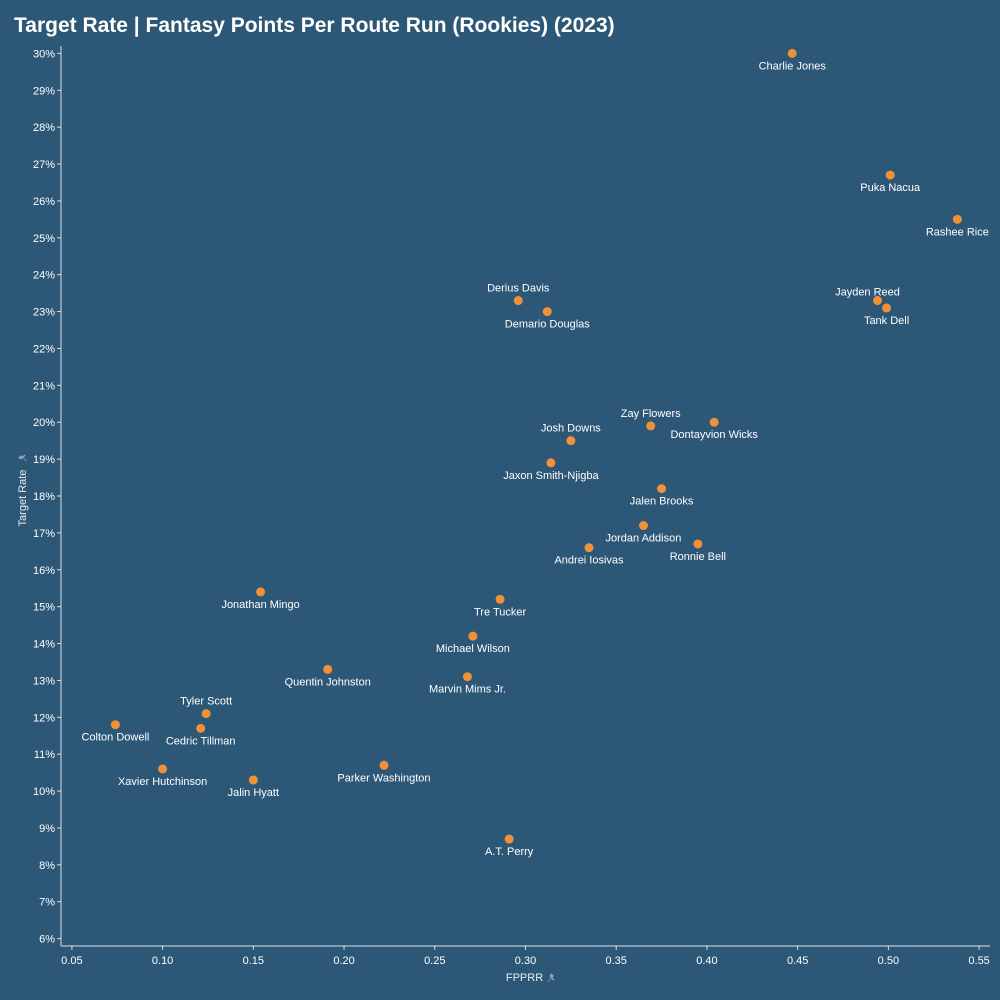 The image size is (1000, 1000). What do you see at coordinates (644, 539) in the screenshot?
I see `point-label: Jordan Addison` at bounding box center [644, 539].